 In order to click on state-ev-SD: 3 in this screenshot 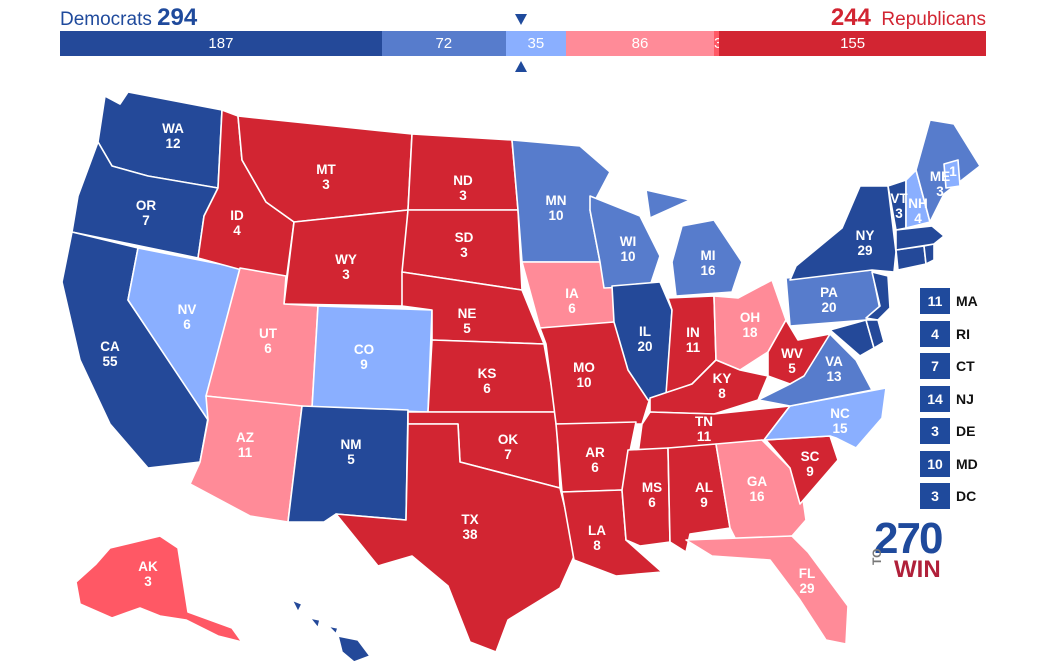, I will do `click(464, 252)`.